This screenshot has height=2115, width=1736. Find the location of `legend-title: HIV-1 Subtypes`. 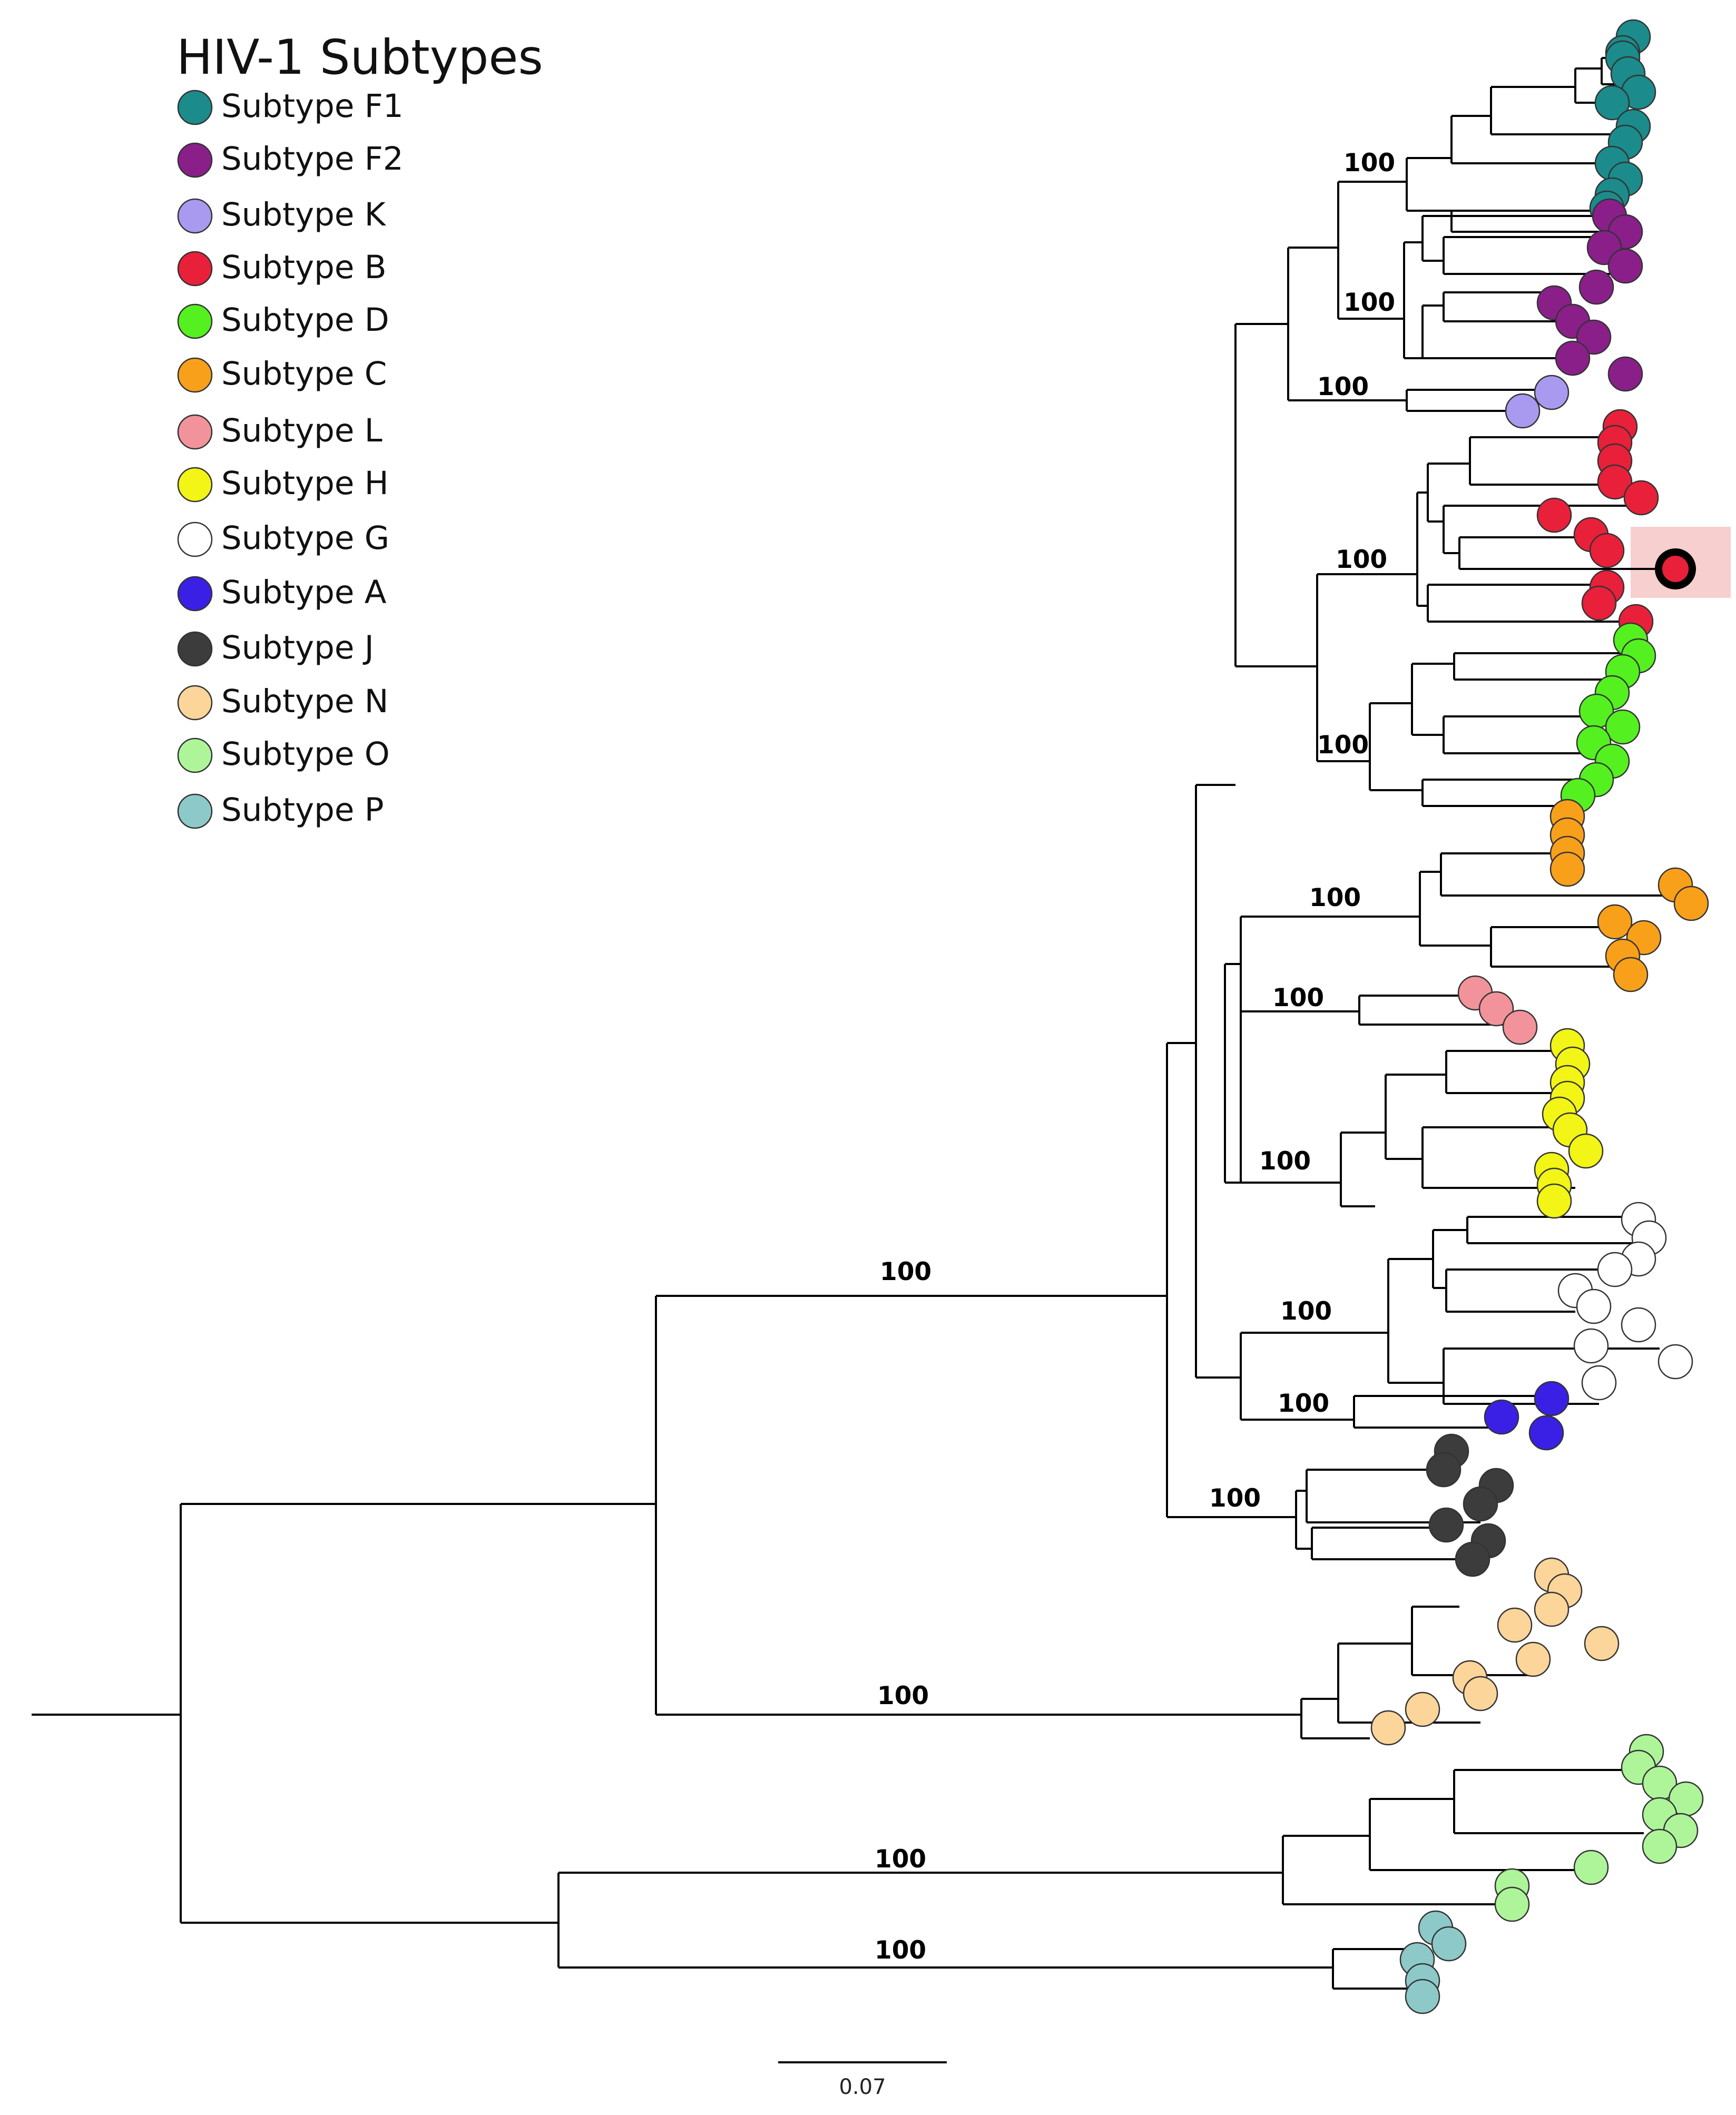

legend-title: HIV-1 Subtypes is located at coordinates (359, 57).